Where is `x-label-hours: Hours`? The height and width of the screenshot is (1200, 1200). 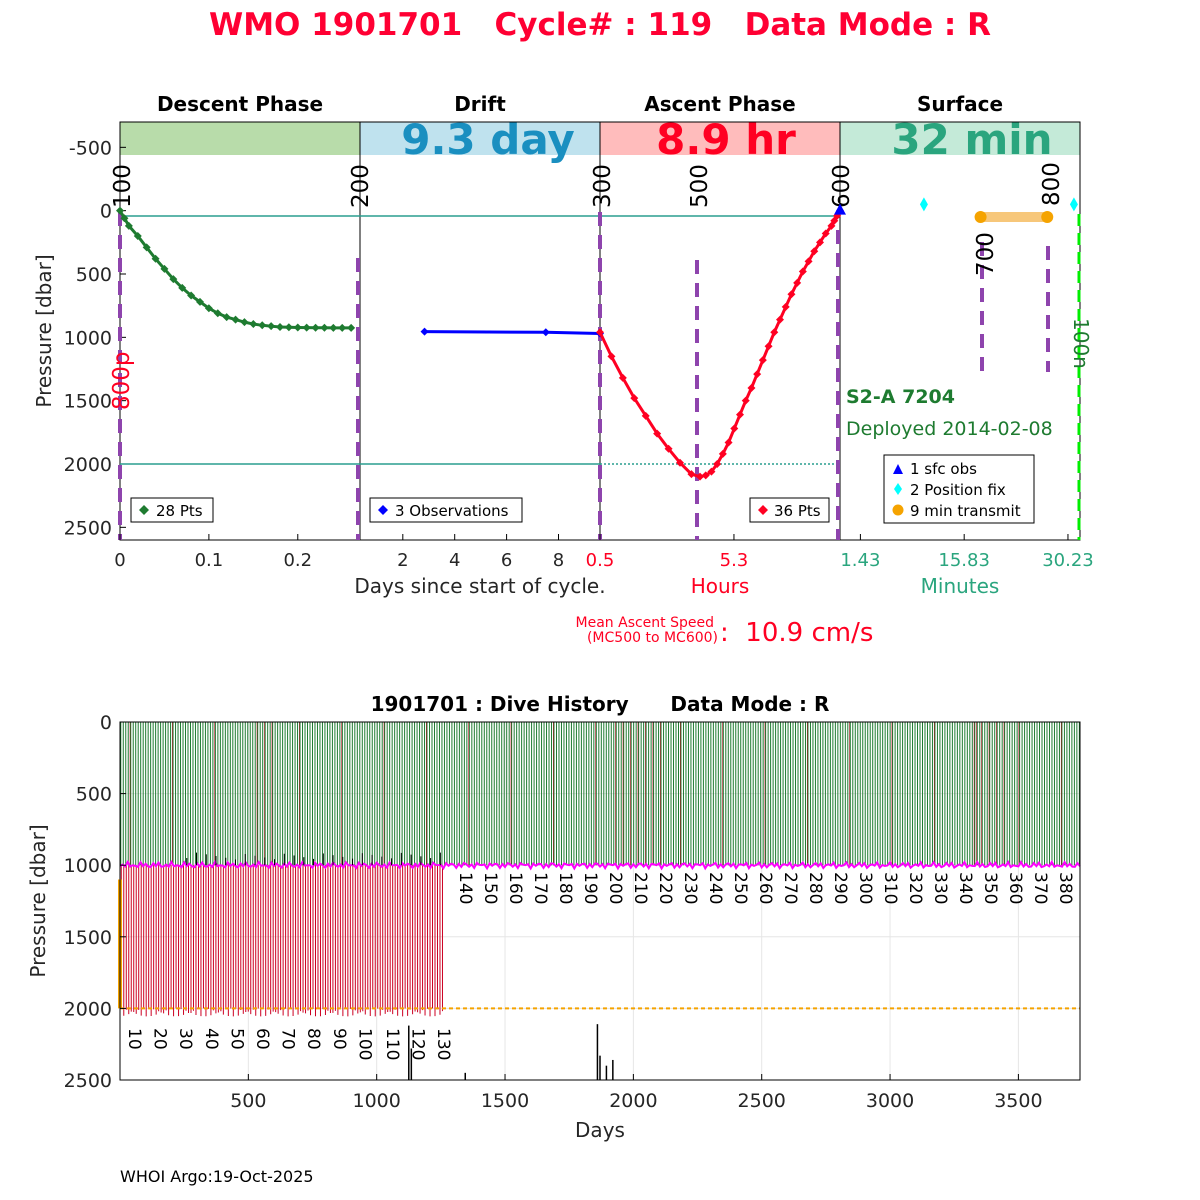
x-label-hours: Hours is located at coordinates (720, 586).